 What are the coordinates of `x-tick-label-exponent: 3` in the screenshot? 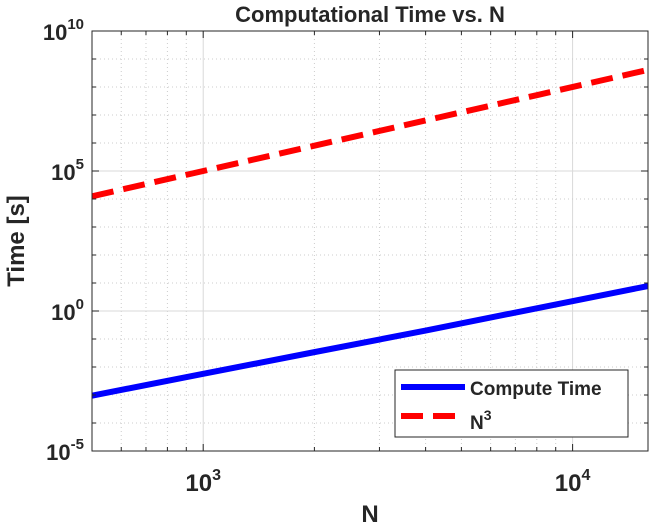 It's located at (216, 475).